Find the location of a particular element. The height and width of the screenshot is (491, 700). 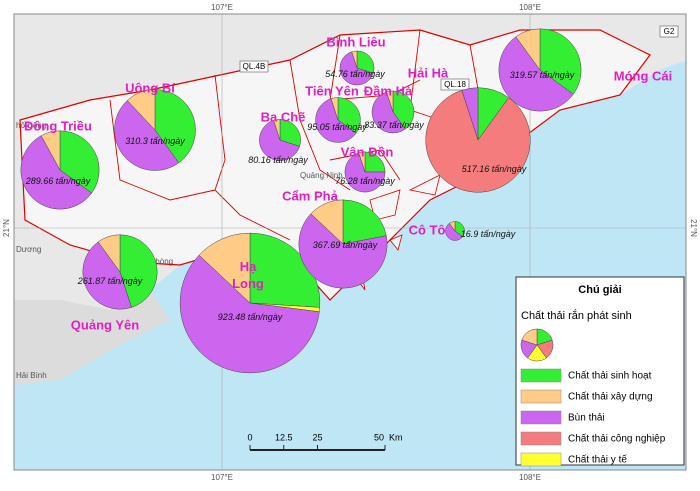

value-label: 289.66 tấn/ngày is located at coordinates (58, 181).